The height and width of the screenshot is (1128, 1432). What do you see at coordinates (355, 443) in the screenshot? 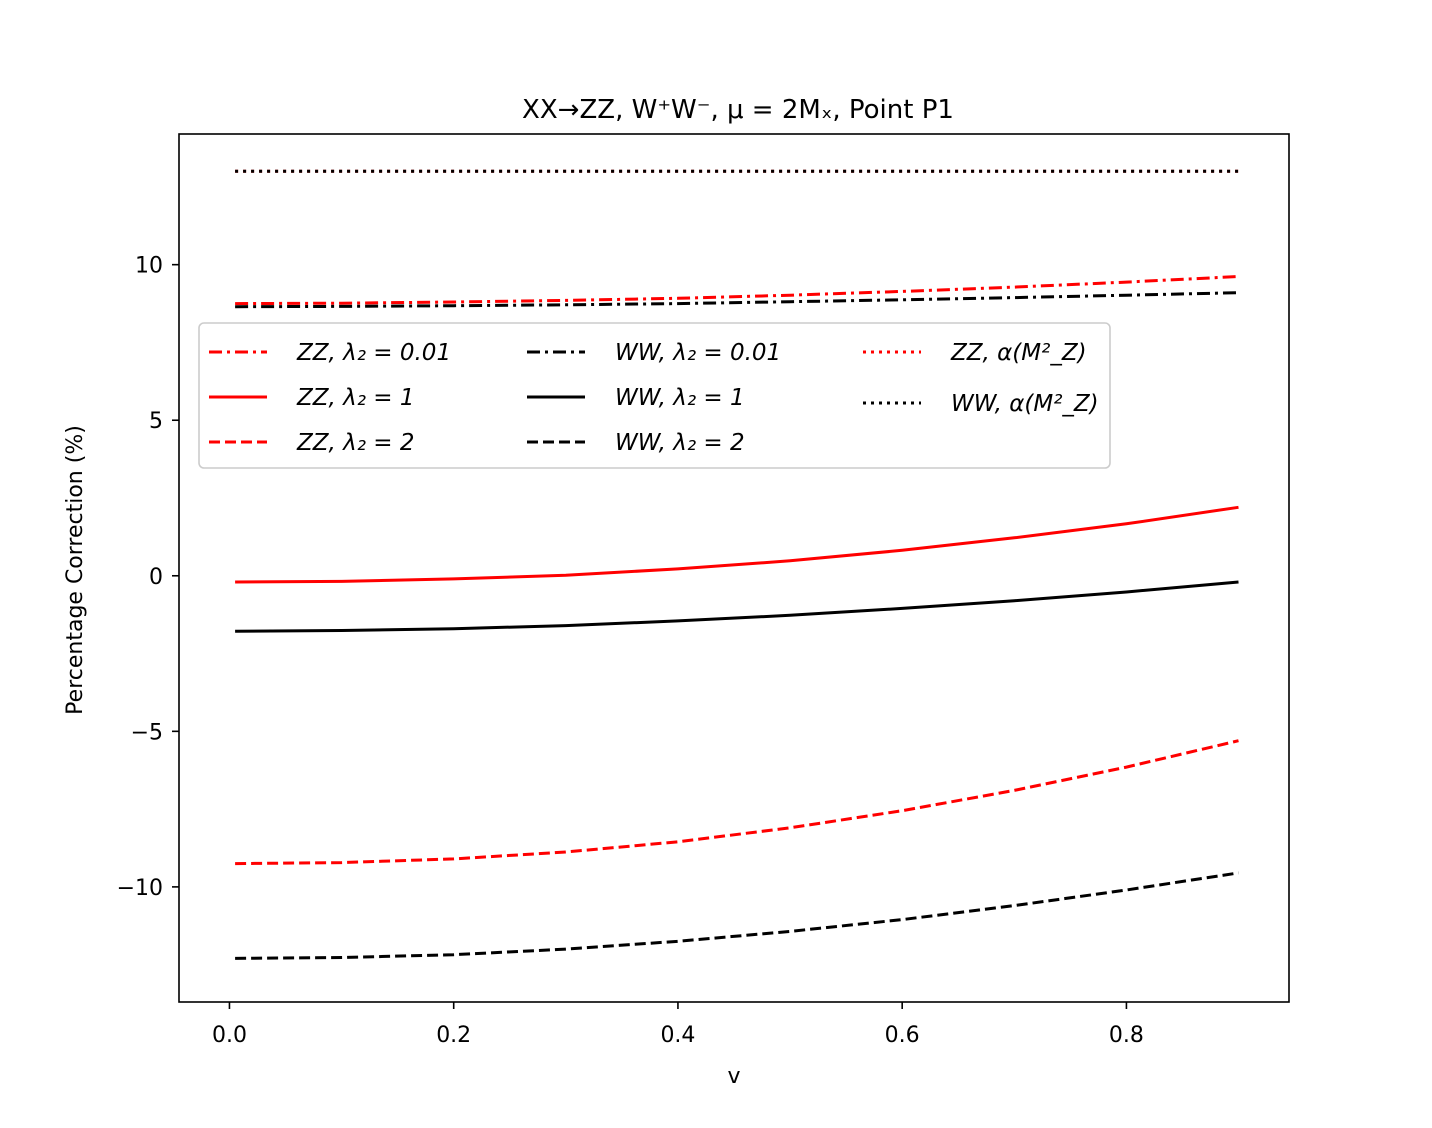
I see `legend-label-3: ZZ, λ₂ = 2` at bounding box center [355, 443].